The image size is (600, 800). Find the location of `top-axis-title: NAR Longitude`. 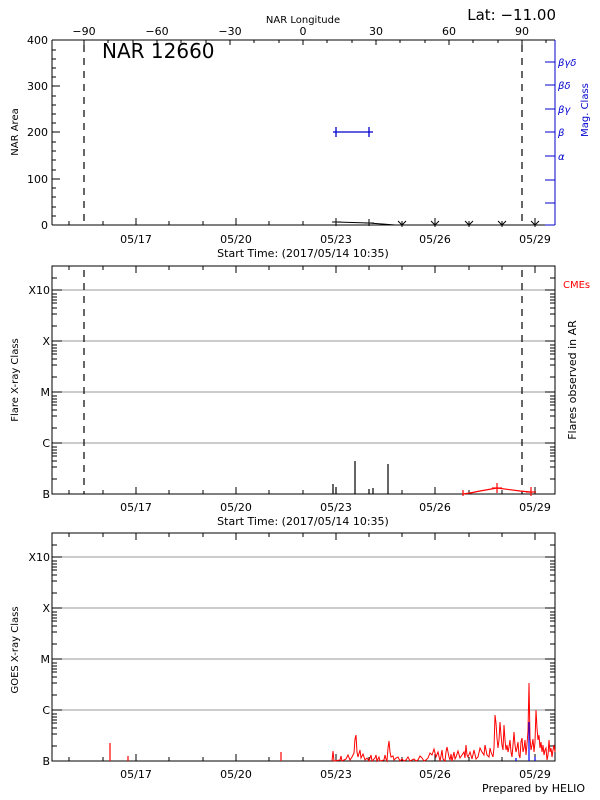

top-axis-title: NAR Longitude is located at coordinates (303, 20).